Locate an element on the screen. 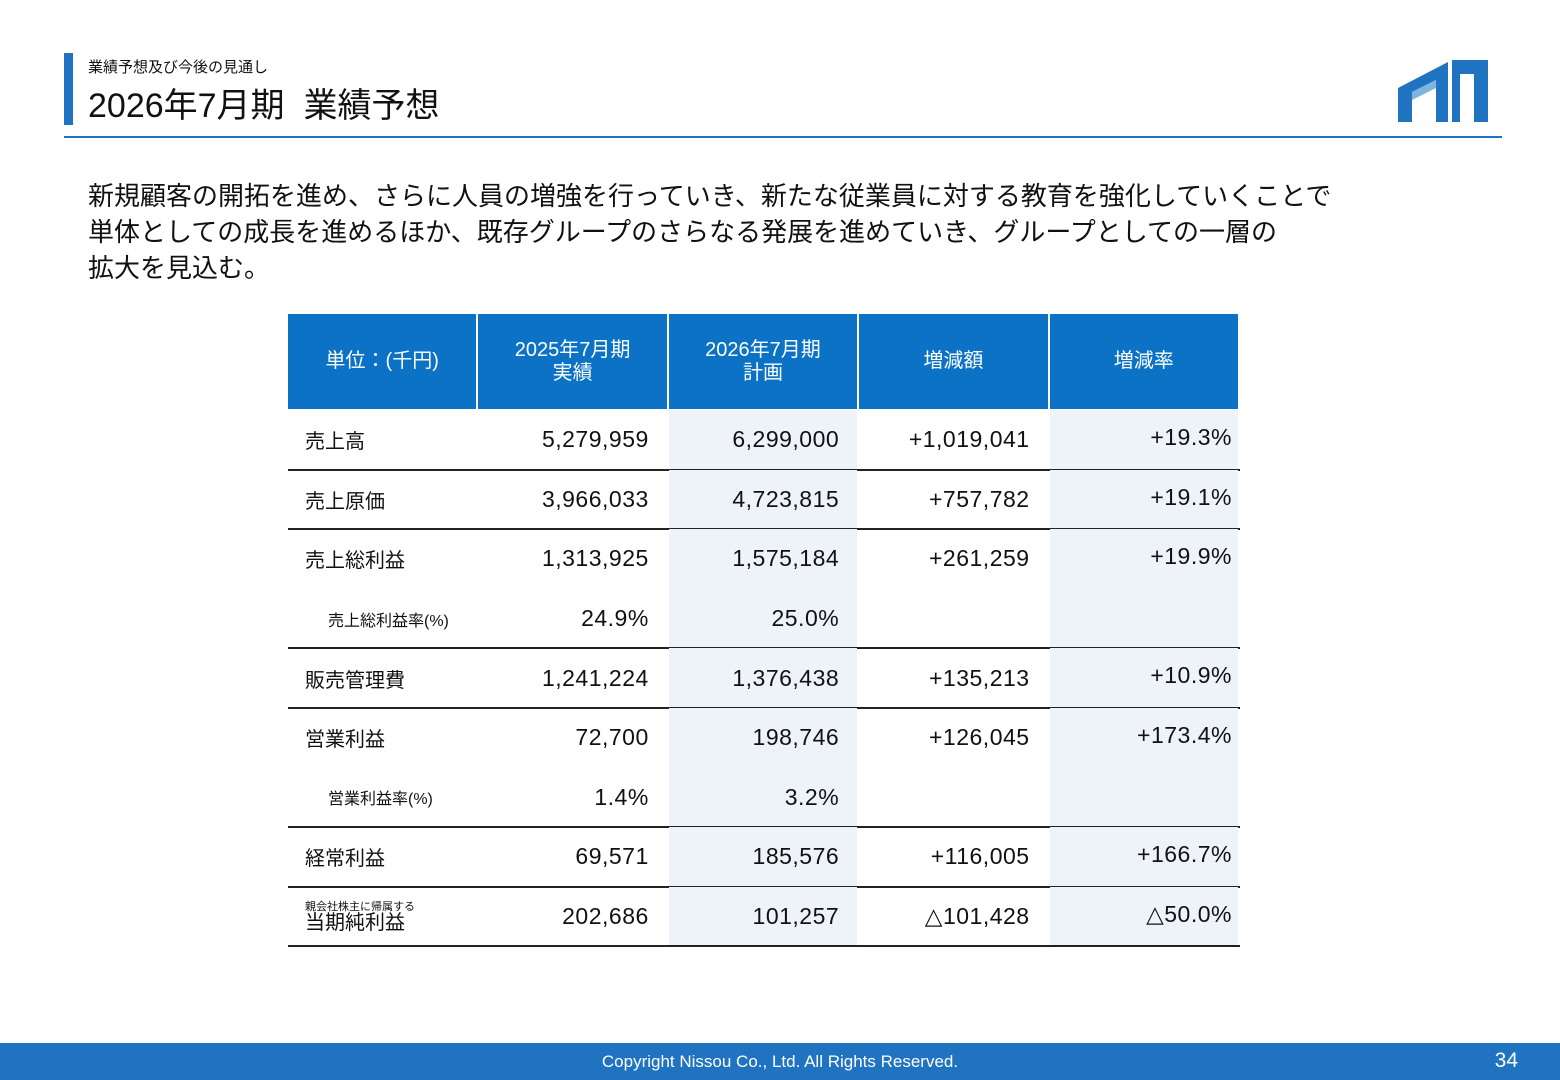  value-cell: +135,213 is located at coordinates (979, 677).